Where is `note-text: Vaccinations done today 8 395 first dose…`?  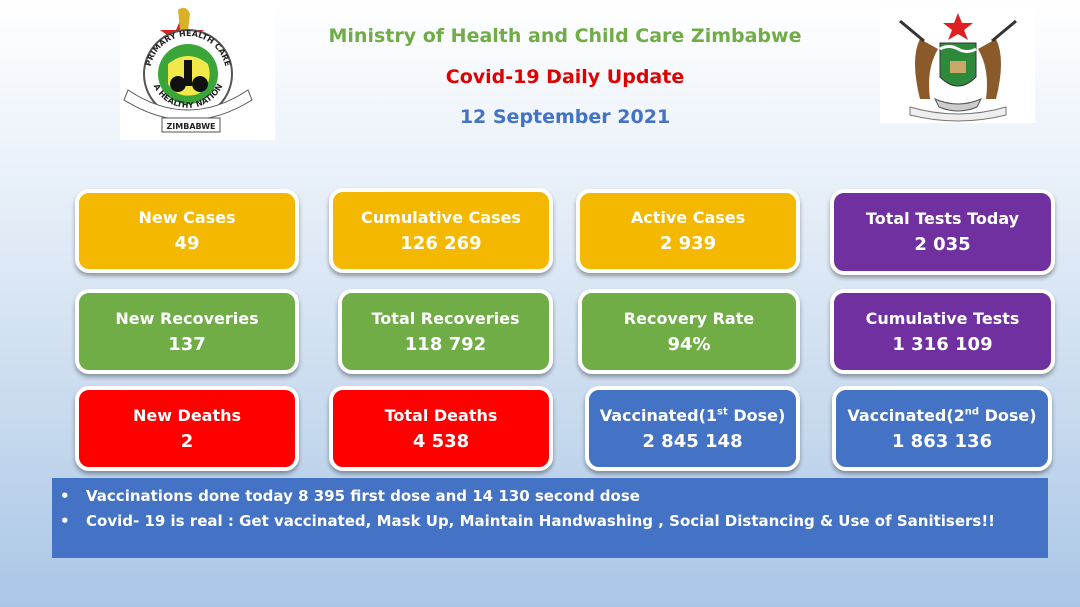 note-text: Vaccinations done today 8 395 first dose… is located at coordinates (363, 496).